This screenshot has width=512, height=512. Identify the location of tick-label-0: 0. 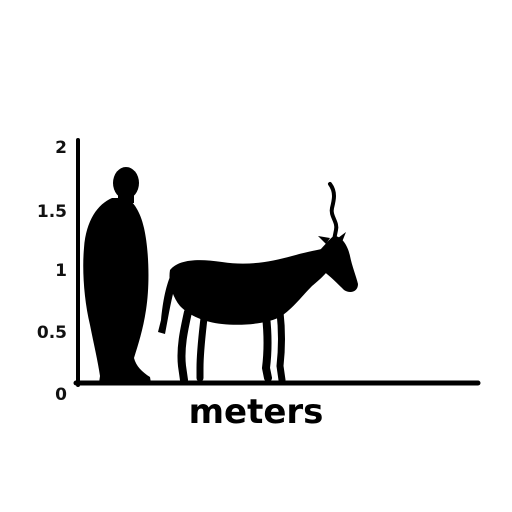
(61, 395).